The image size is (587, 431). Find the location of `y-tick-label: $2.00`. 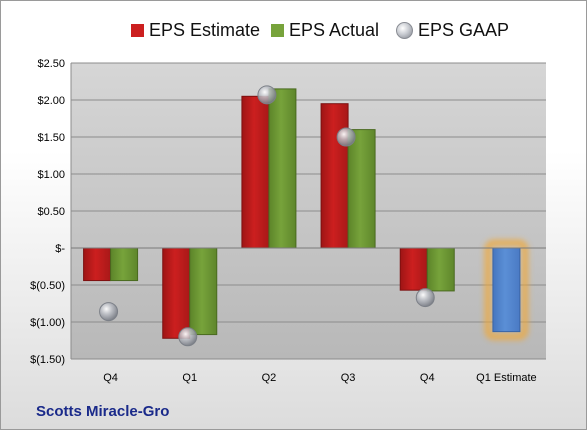

y-tick-label: $2.00 is located at coordinates (51, 101).